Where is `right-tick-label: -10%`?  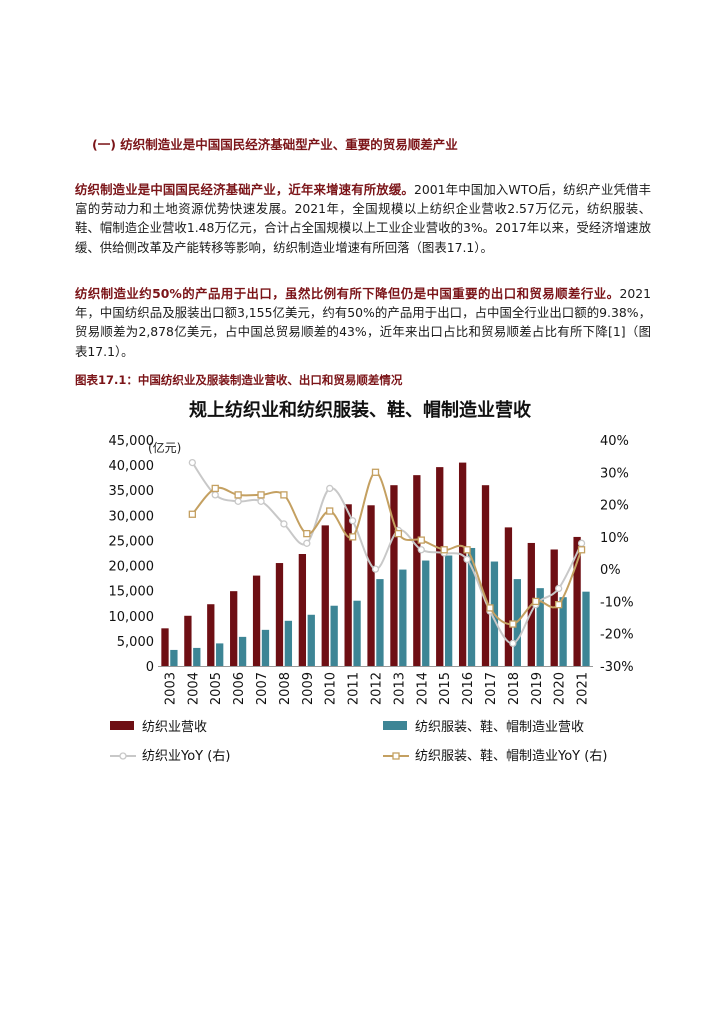 right-tick-label: -10% is located at coordinates (617, 602).